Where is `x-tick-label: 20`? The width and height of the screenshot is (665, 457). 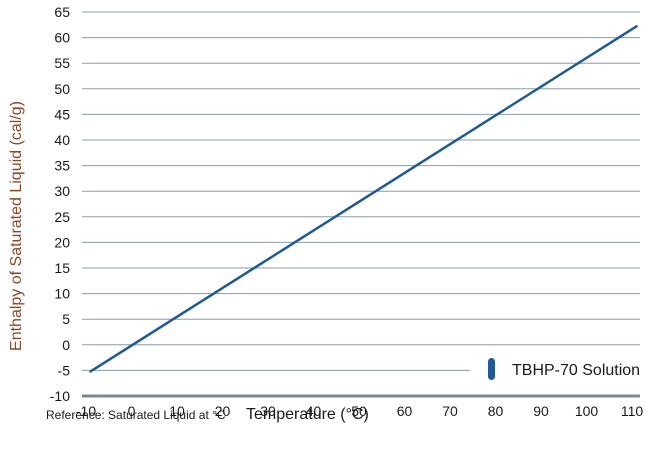 x-tick-label: 20 is located at coordinates (223, 411).